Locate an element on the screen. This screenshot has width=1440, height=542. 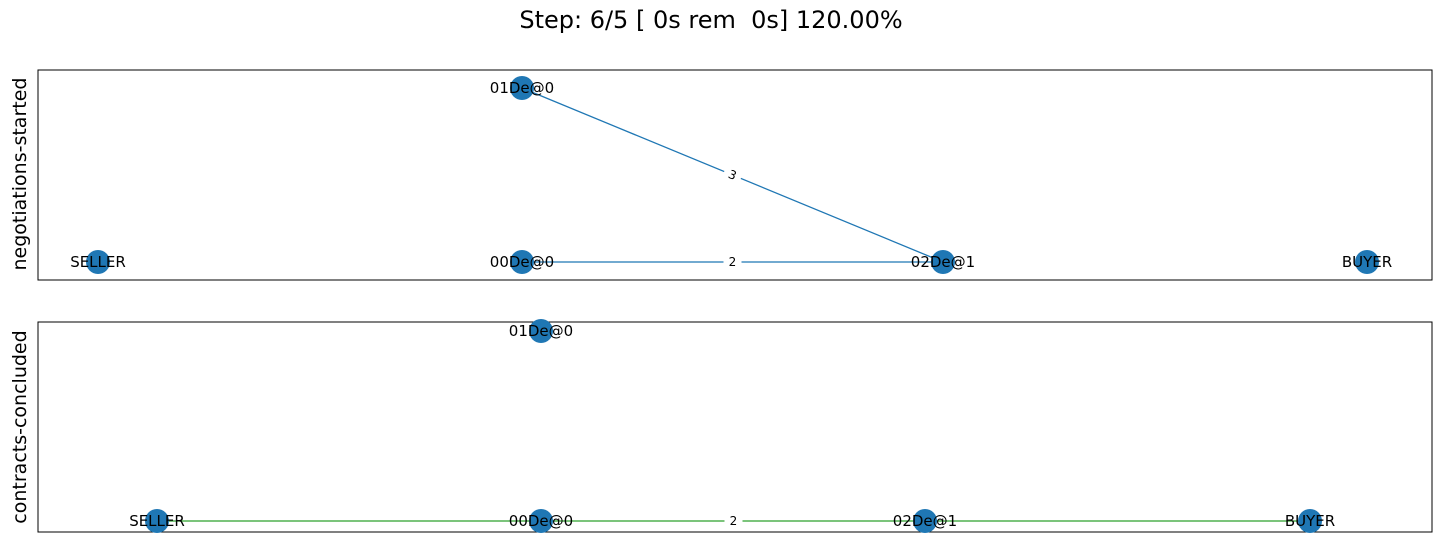
panel-2-edge-label: 2 is located at coordinates (734, 521).